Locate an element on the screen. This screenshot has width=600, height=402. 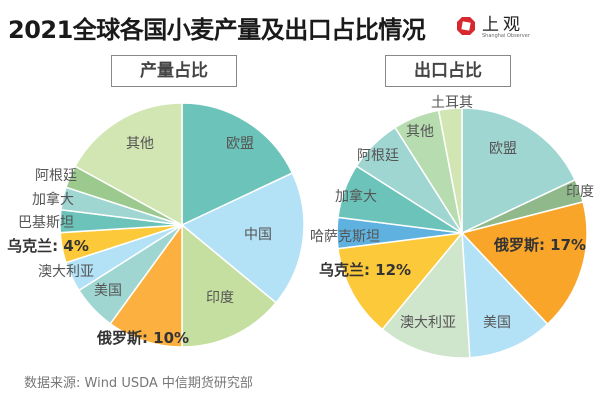
slice-label: 乌克兰: 12% is located at coordinates (365, 270).